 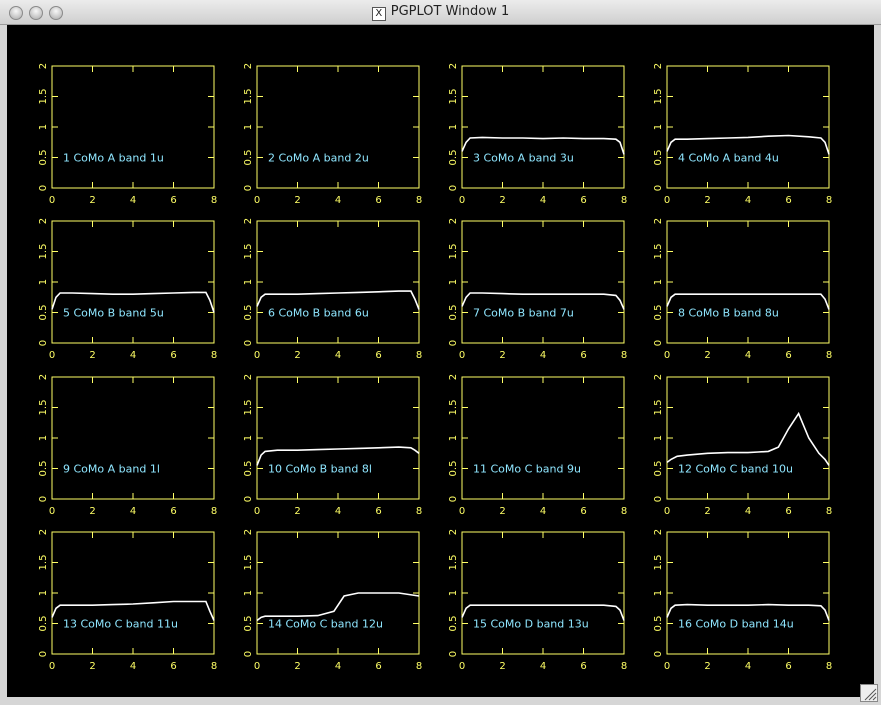 What do you see at coordinates (728, 313) in the screenshot?
I see `panel-label: 8 CoMo B band 8u` at bounding box center [728, 313].